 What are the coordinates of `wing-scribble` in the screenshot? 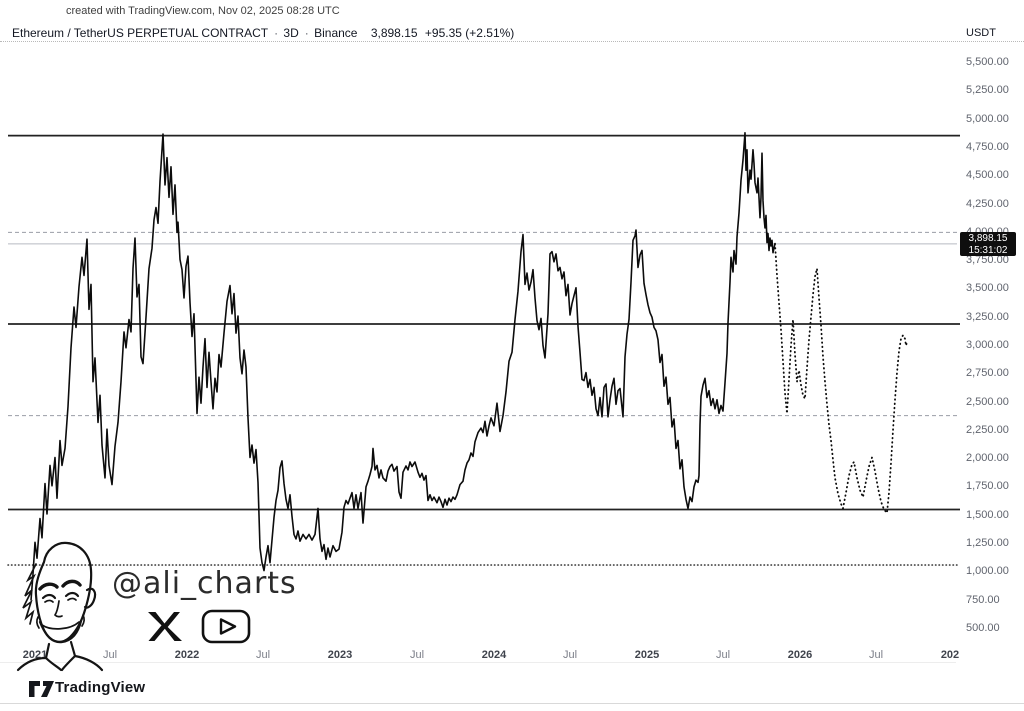 It's located at (29, 594).